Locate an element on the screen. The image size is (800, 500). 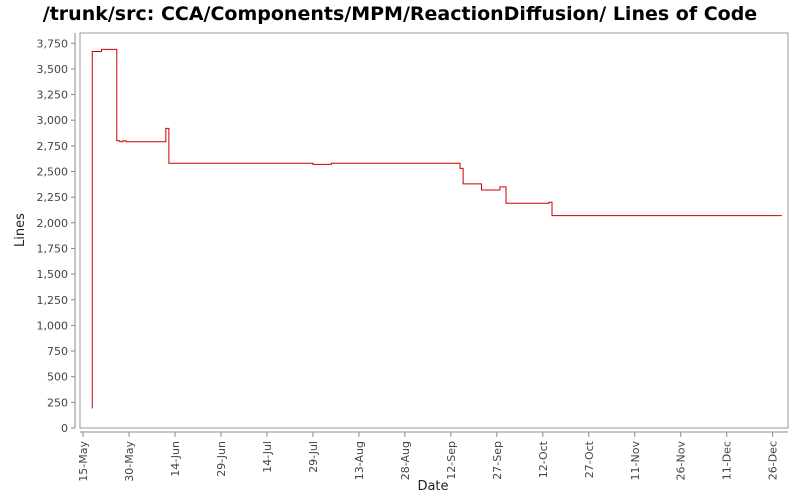
x-tick-label: 15-May is located at coordinates (83, 461).